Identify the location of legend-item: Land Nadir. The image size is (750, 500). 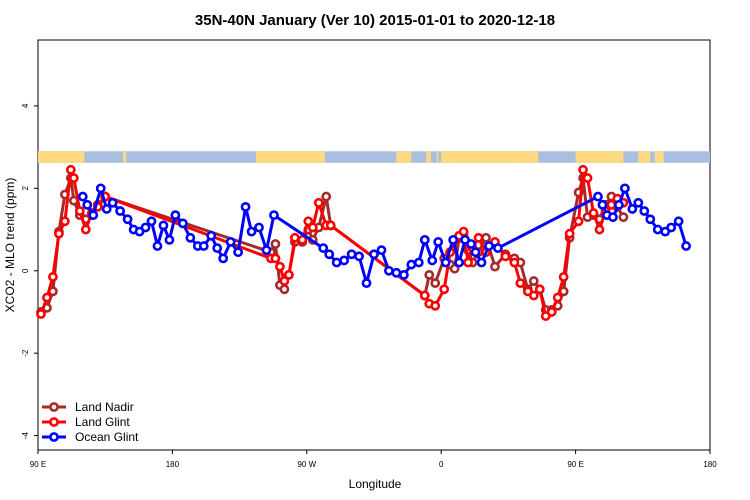
(88, 407).